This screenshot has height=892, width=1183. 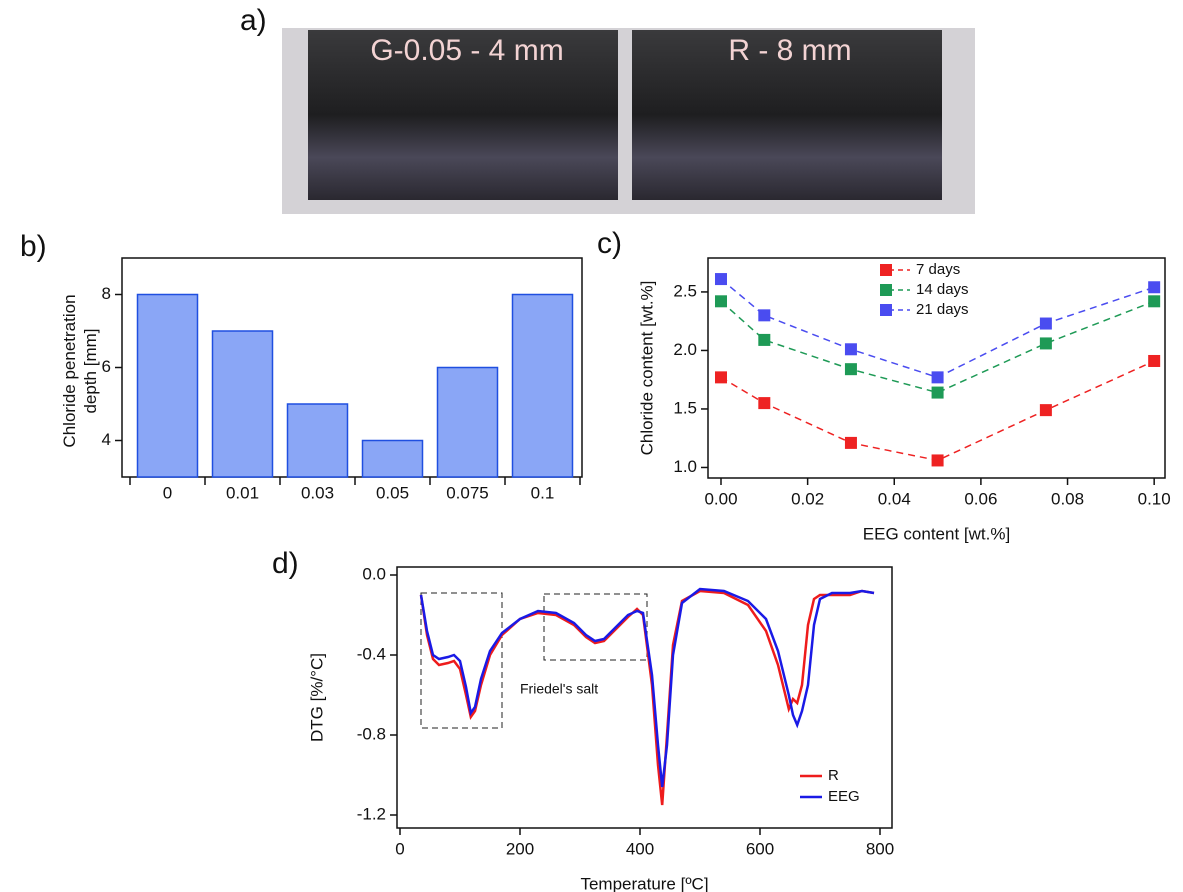 What do you see at coordinates (371, 653) in the screenshot?
I see `y-tick-label: -0.4` at bounding box center [371, 653].